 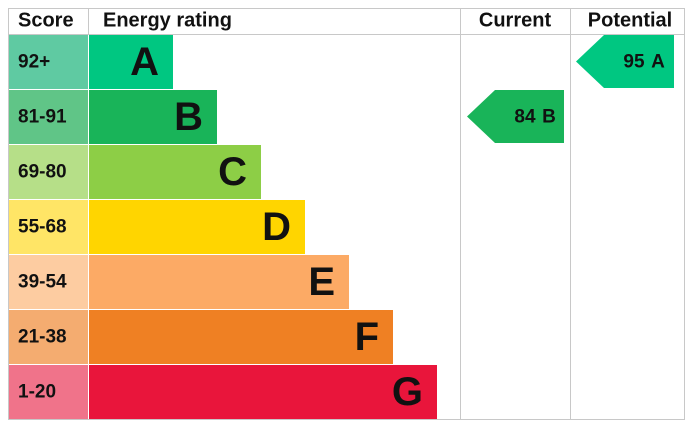 I want to click on header-potential: Potential, so click(x=630, y=20).